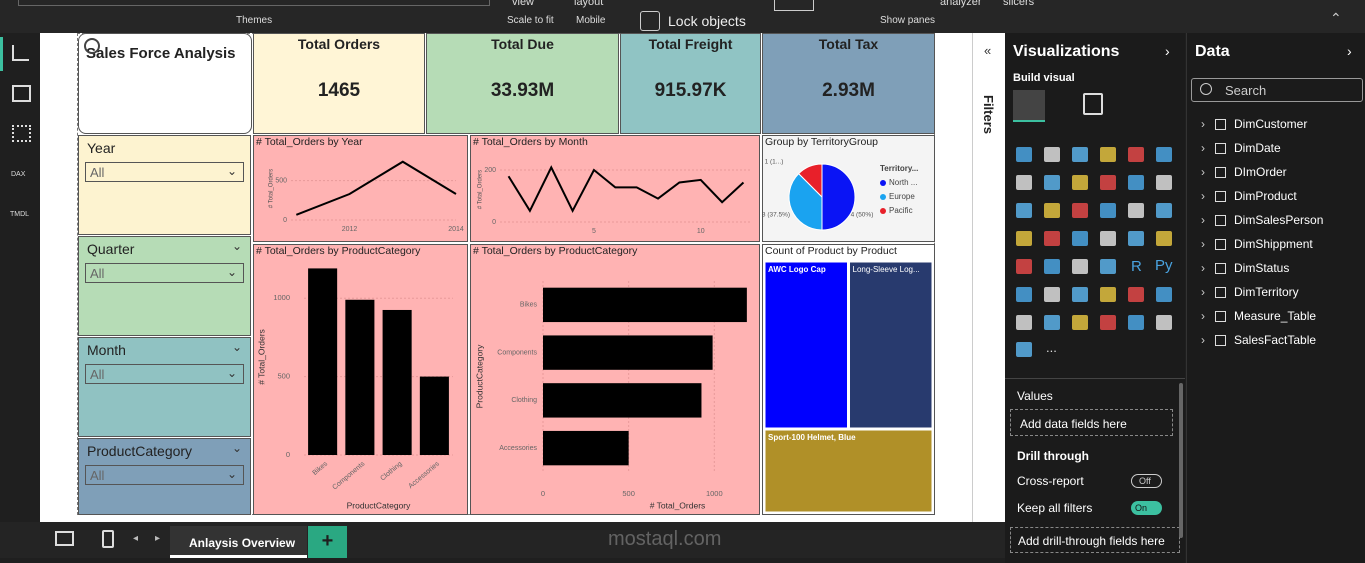  What do you see at coordinates (1336, 18) in the screenshot?
I see `collapse-ribbon: ⌃` at bounding box center [1336, 18].